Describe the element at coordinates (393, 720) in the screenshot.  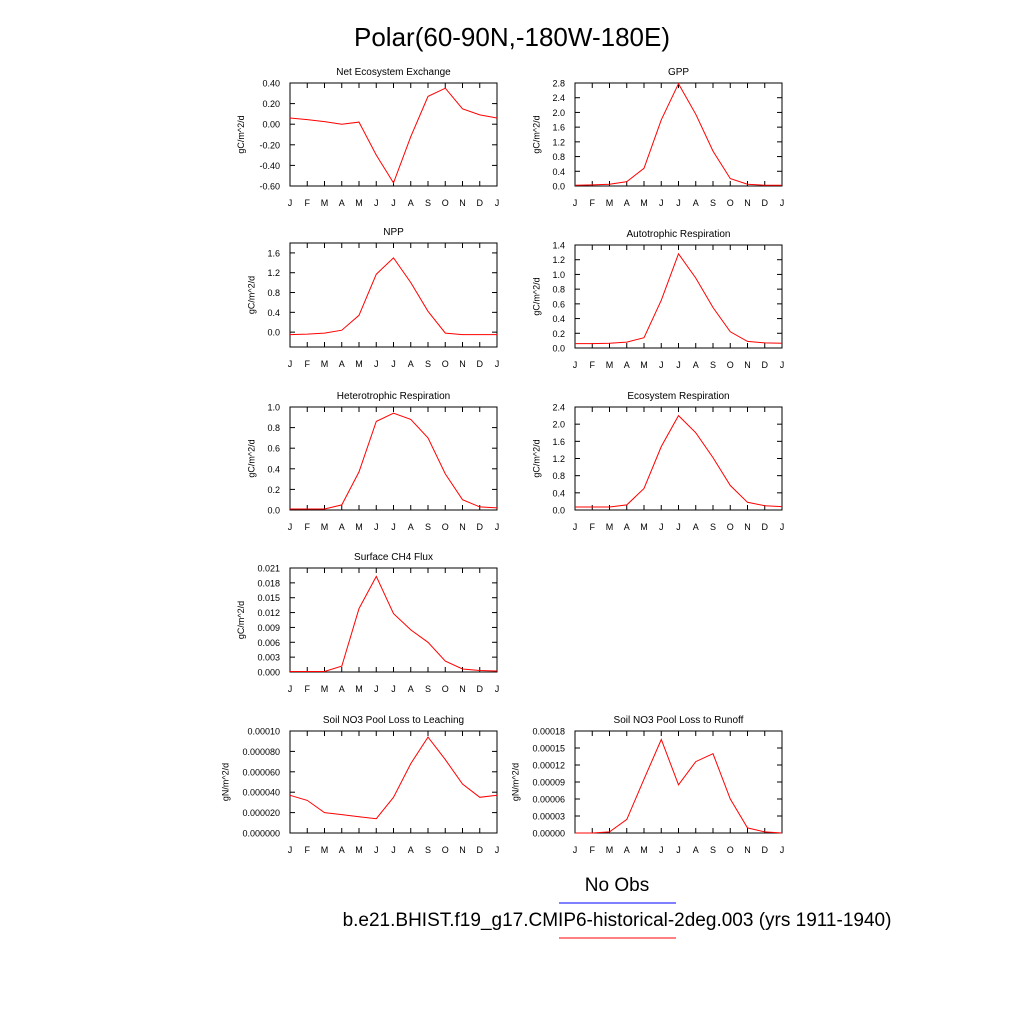
I see `panel-title: Soil NO3 Pool Loss to Leaching` at that location.